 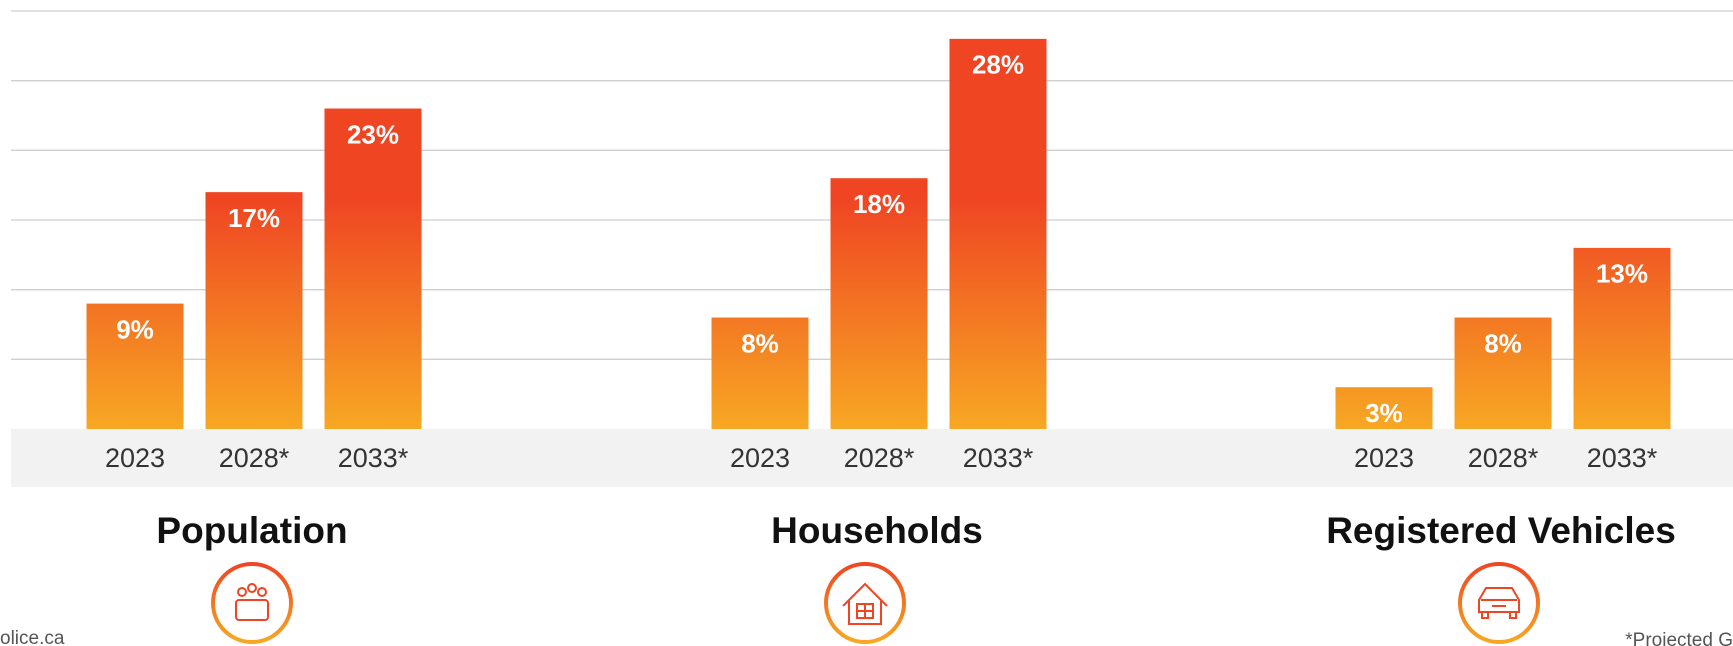 I want to click on households-icon, so click(x=865, y=603).